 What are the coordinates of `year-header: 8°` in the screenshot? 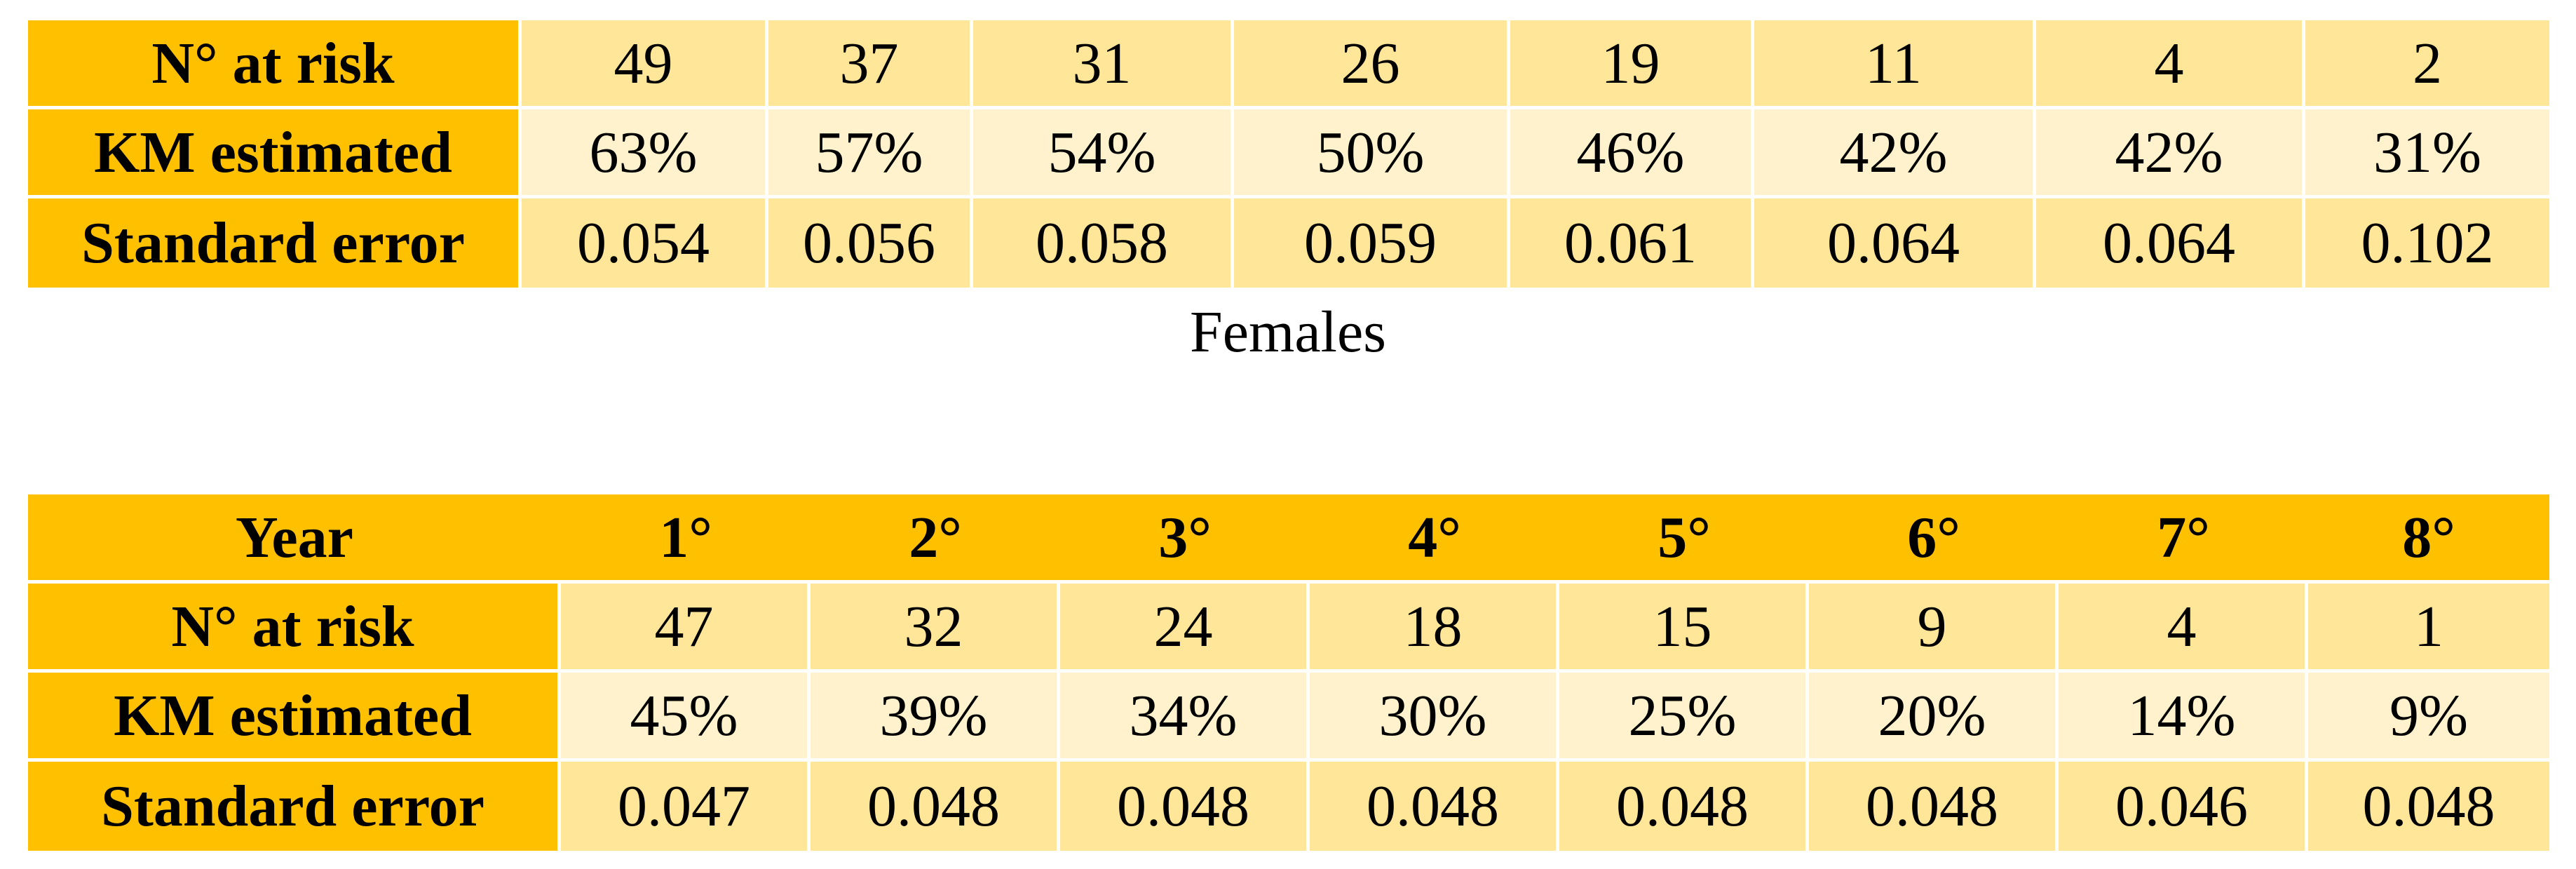 It's located at (2428, 539).